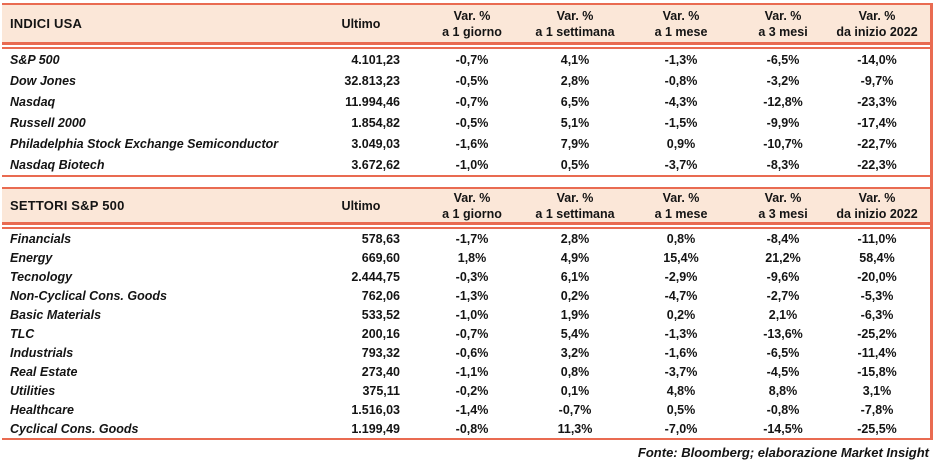 This screenshot has height=473, width=935. What do you see at coordinates (575, 390) in the screenshot?
I see `var-1-settimana: 0,1%` at bounding box center [575, 390].